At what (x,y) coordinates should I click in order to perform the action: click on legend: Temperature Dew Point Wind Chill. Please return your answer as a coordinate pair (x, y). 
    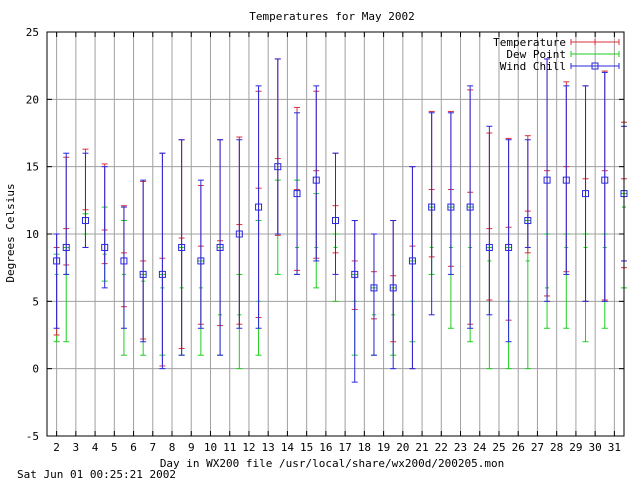
    Looking at the image, I should click on (556, 54).